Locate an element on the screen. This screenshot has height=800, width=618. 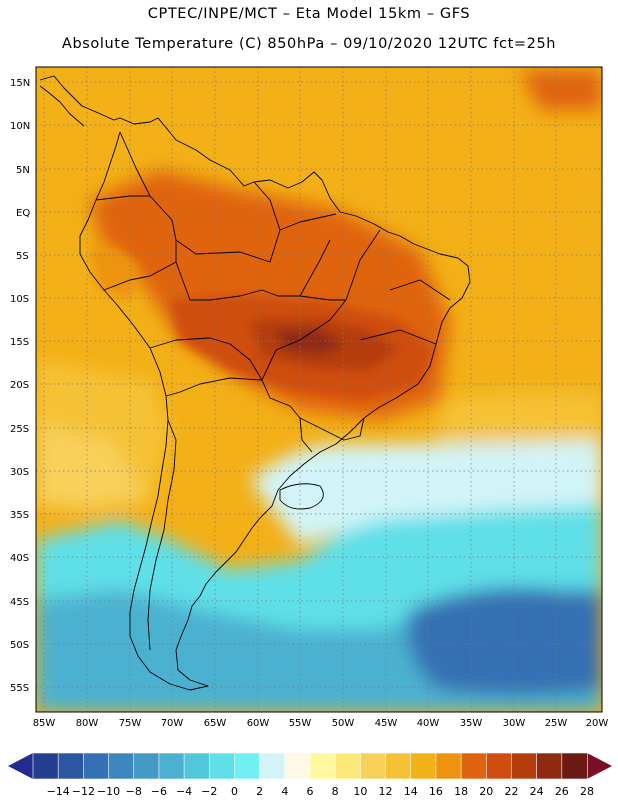
colorbar-label: 24 is located at coordinates (537, 791).